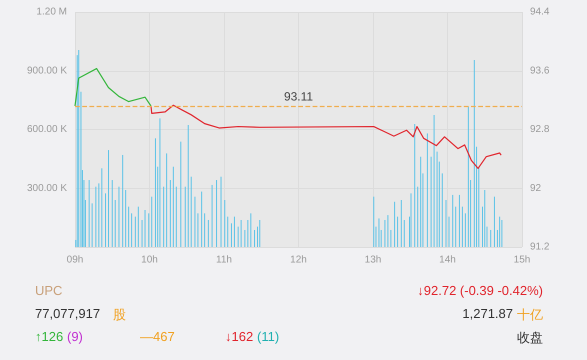  I want to click on y-tick-label: 900.00 K, so click(47, 70).